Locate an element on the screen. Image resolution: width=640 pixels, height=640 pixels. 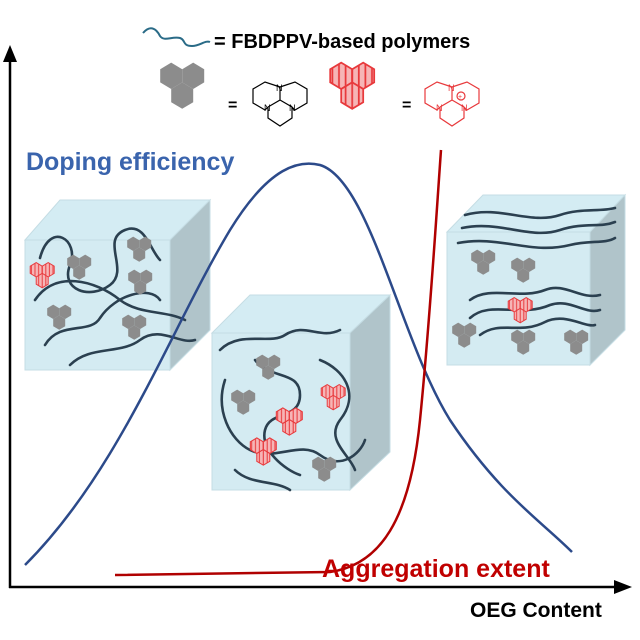
doped-dopant-structure is located at coordinates (452, 104).